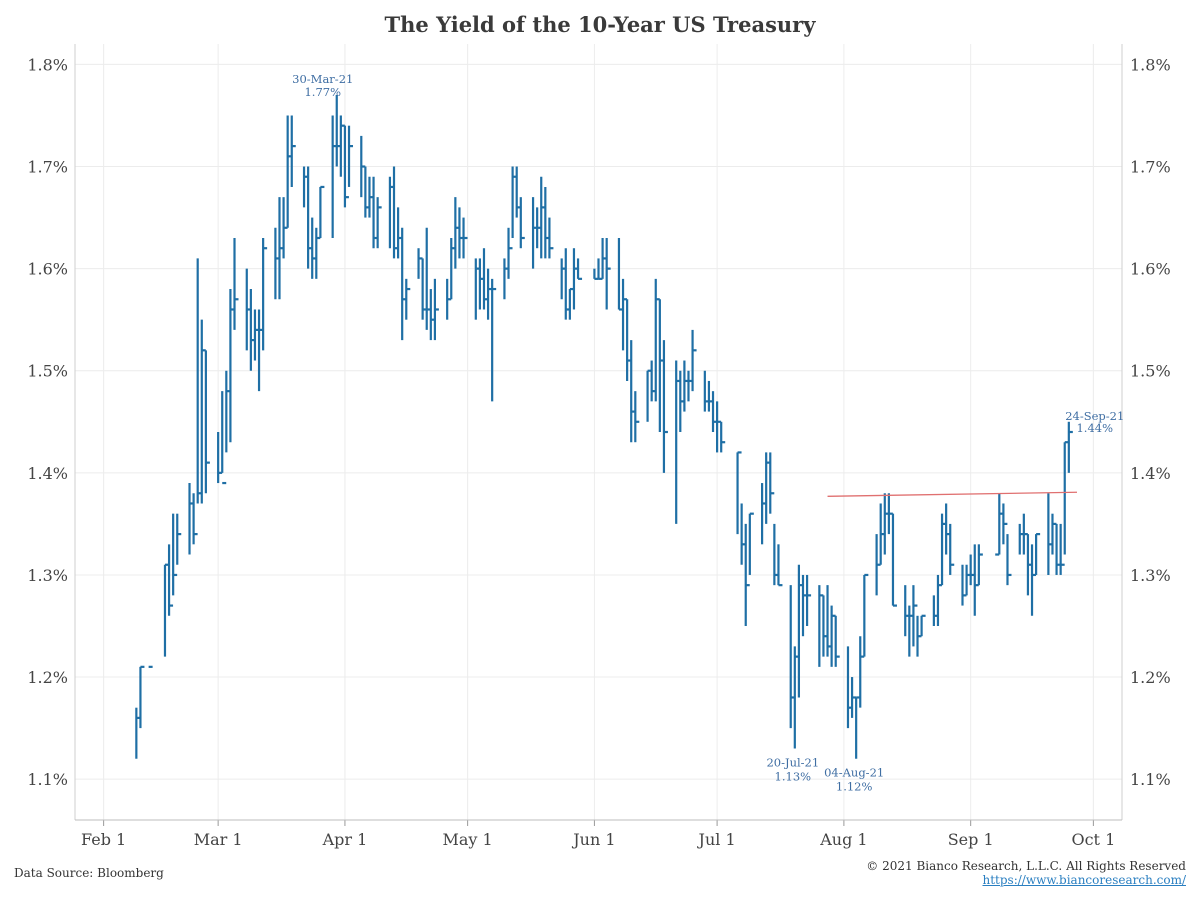 The width and height of the screenshot is (1200, 900). Describe the element at coordinates (843, 839) in the screenshot. I see `x-tick-label: Aug 1` at that location.